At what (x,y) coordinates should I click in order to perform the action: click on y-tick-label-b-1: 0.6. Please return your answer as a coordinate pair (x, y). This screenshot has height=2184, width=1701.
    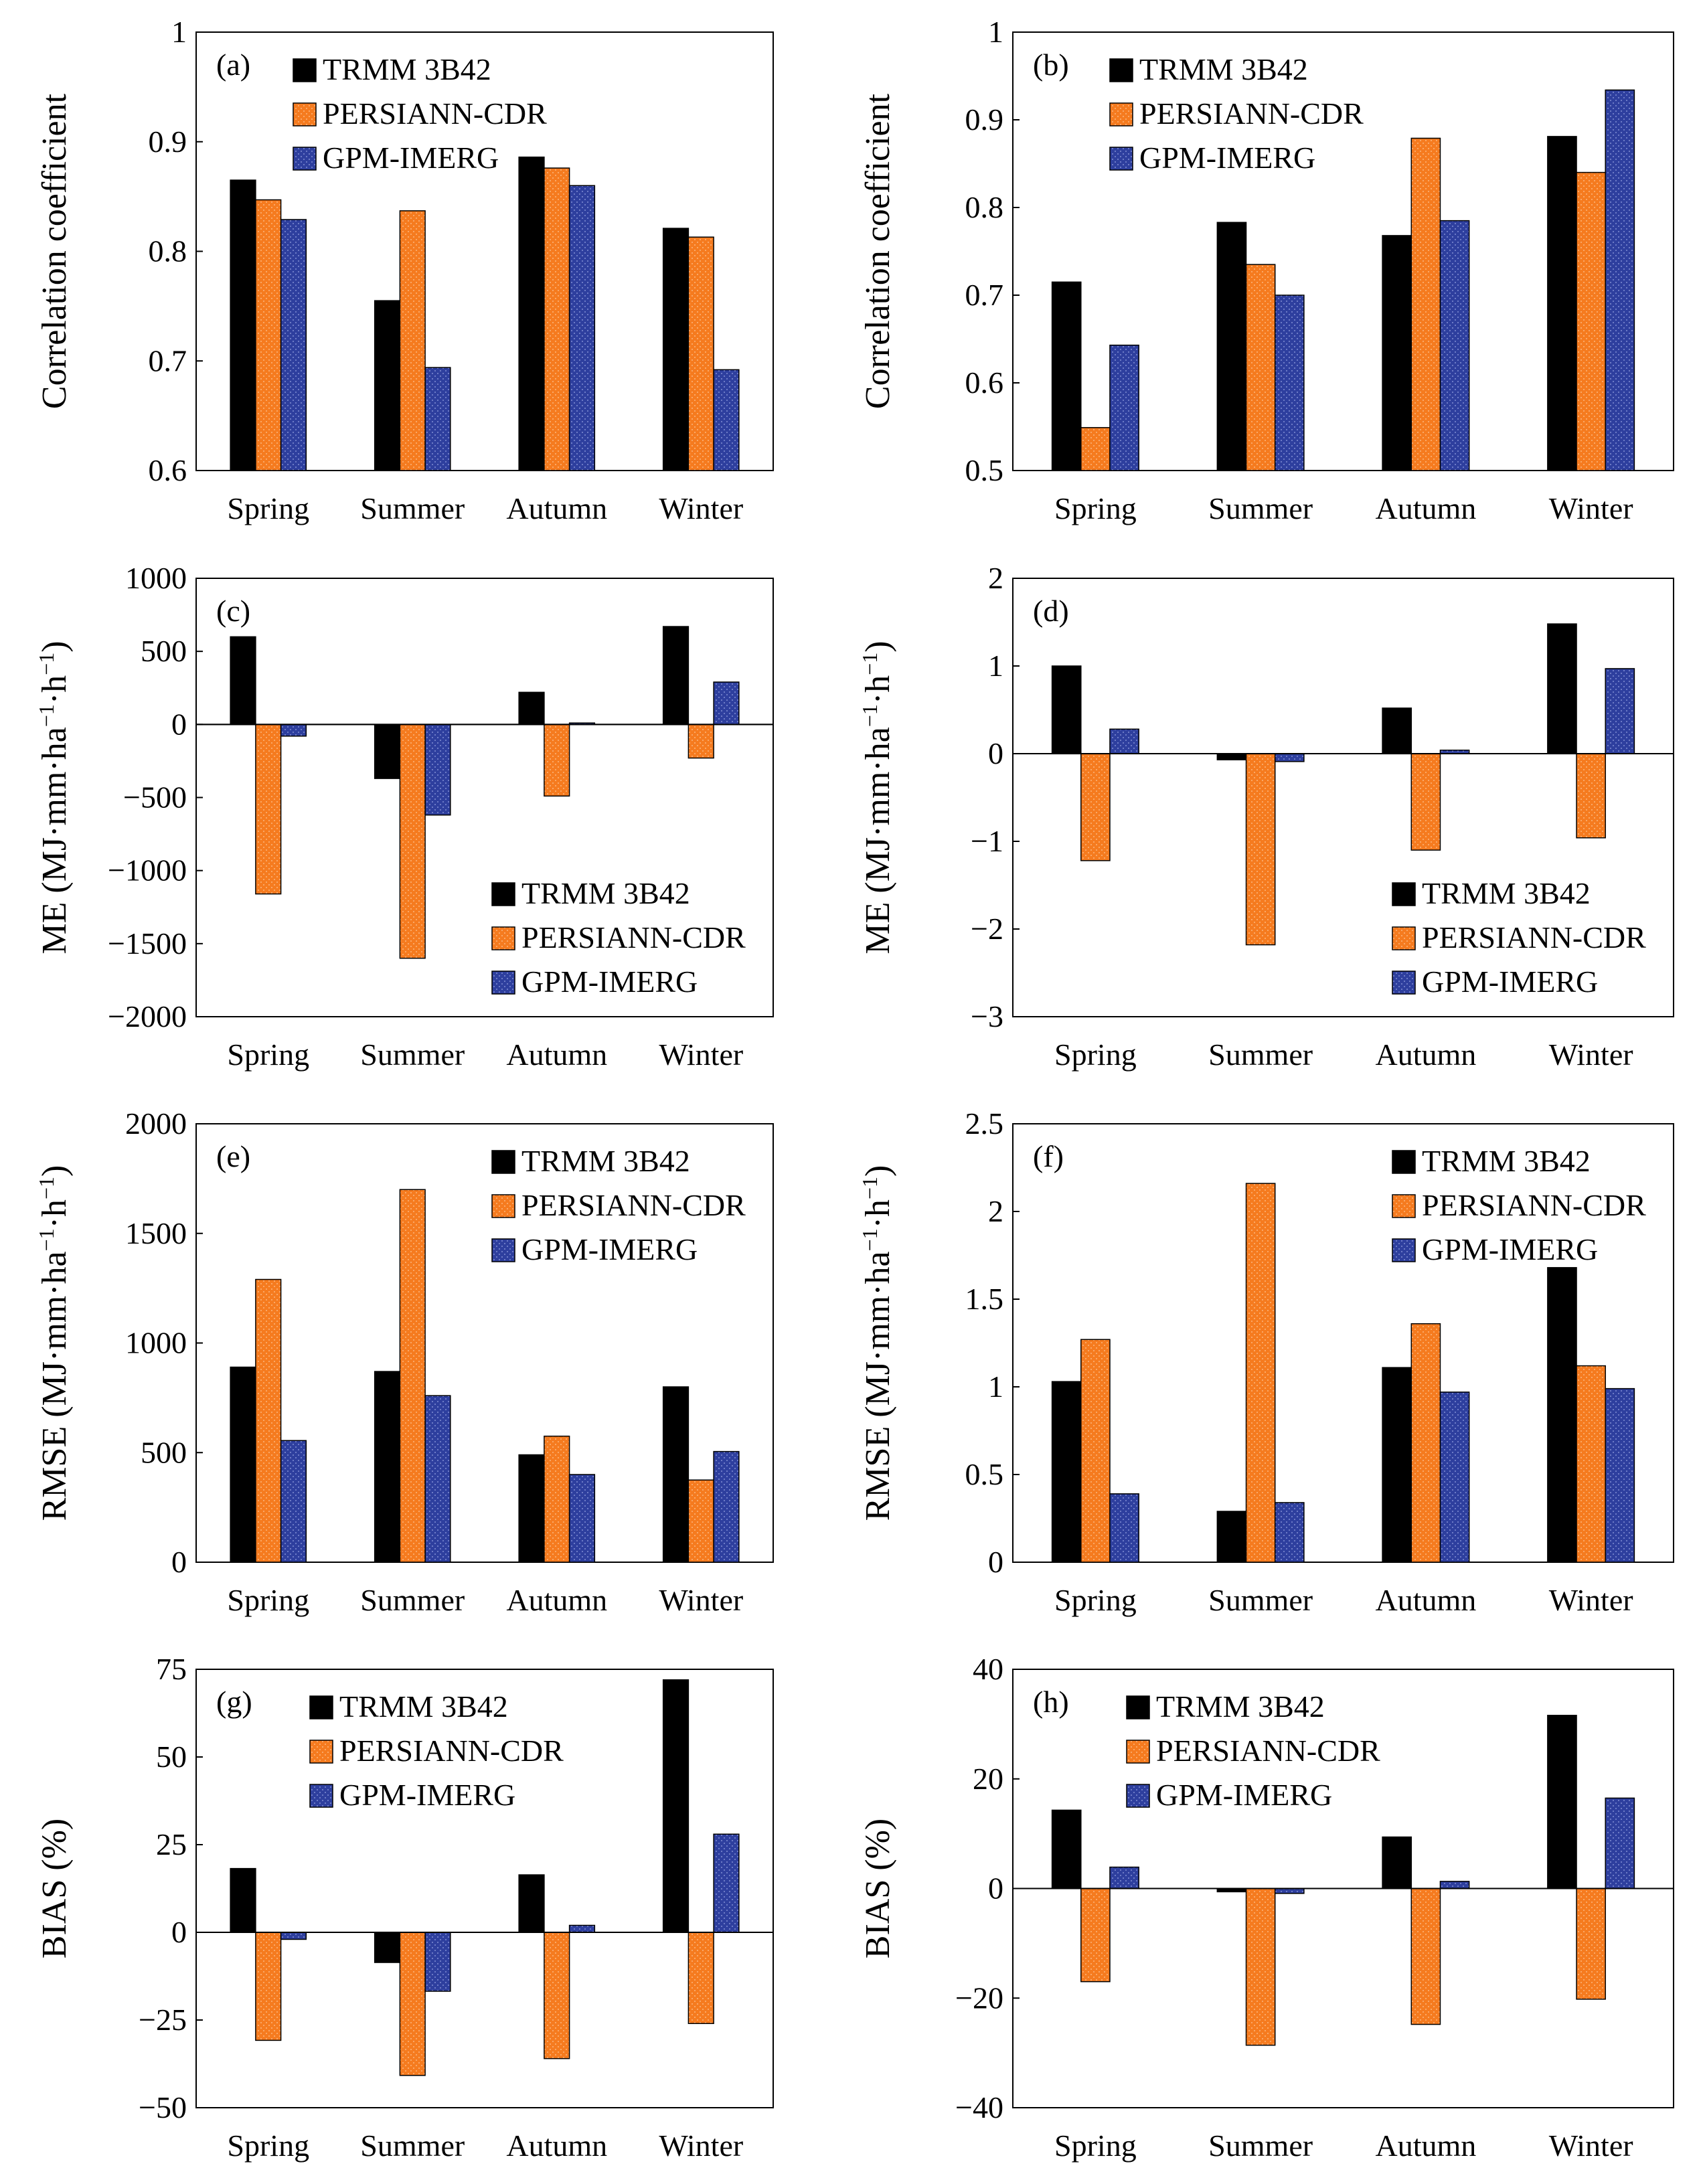
    Looking at the image, I should click on (984, 382).